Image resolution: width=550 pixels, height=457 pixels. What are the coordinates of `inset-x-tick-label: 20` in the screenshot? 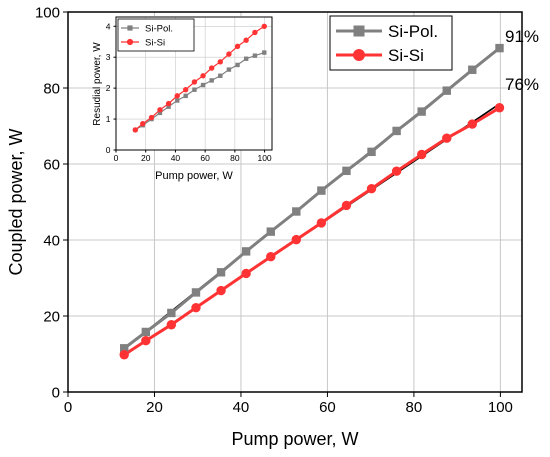 It's located at (146, 158).